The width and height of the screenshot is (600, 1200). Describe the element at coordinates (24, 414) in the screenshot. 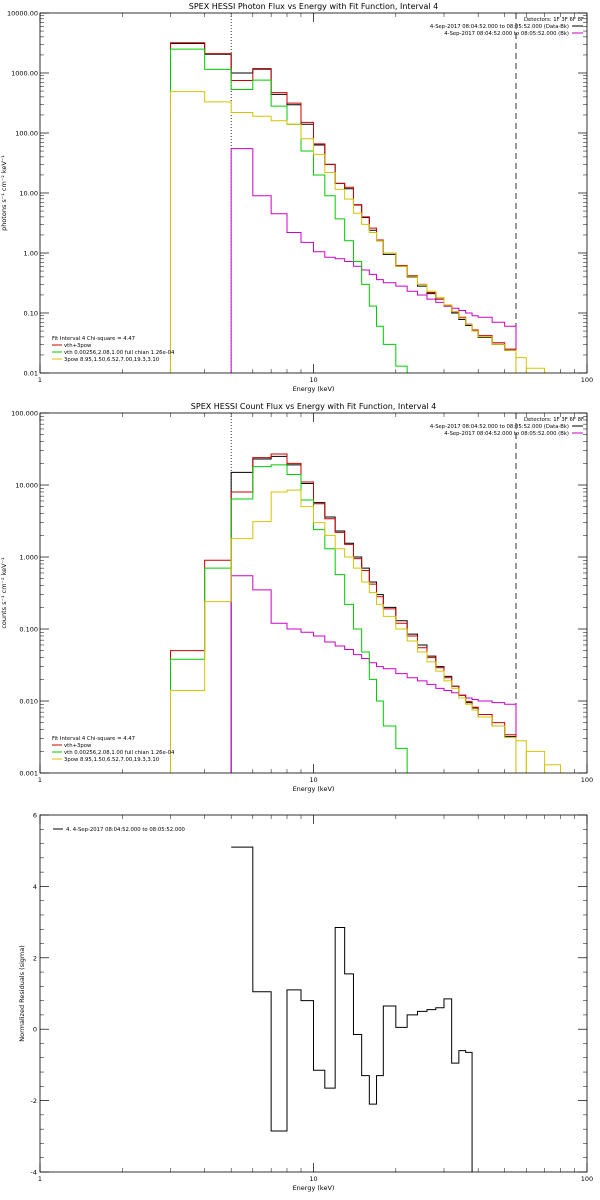

I see `y-tick-label: 100.000` at that location.